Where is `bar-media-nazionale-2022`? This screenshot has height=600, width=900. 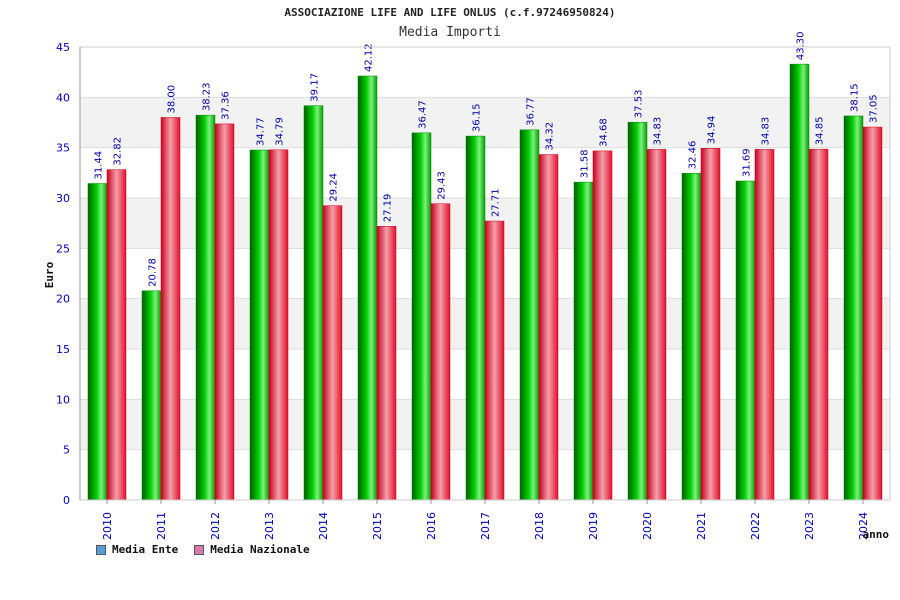
bar-media-nazionale-2022 is located at coordinates (764, 325).